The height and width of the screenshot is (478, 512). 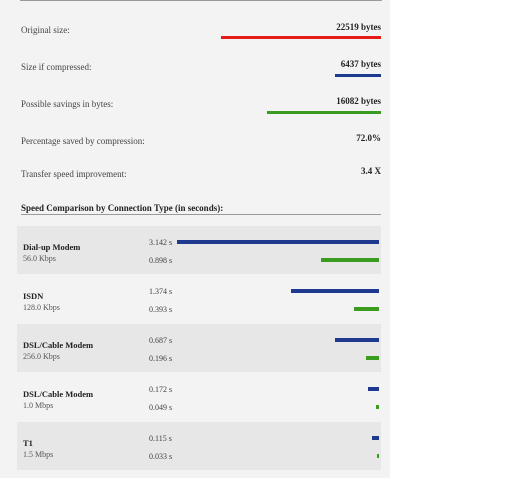 I want to click on compressed-time: 0.898 s, so click(x=161, y=260).